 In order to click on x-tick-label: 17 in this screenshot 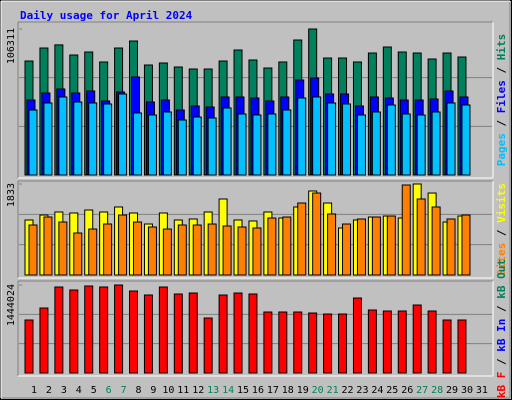, I will do `click(273, 390)`.